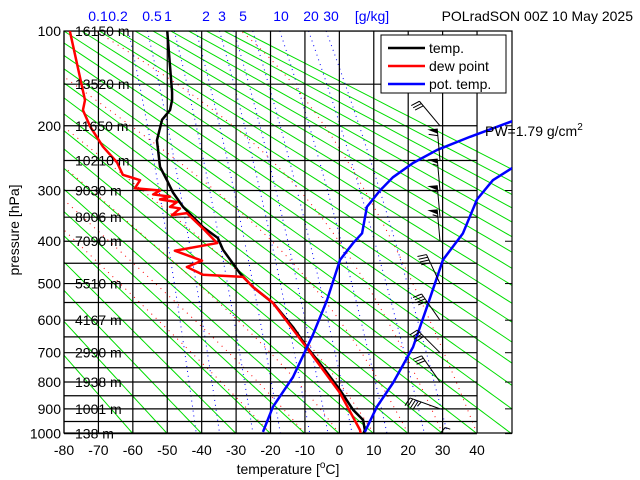 Image resolution: width=640 pixels, height=480 pixels. Describe the element at coordinates (45, 434) in the screenshot. I see `y-tick-label: 1000` at that location.